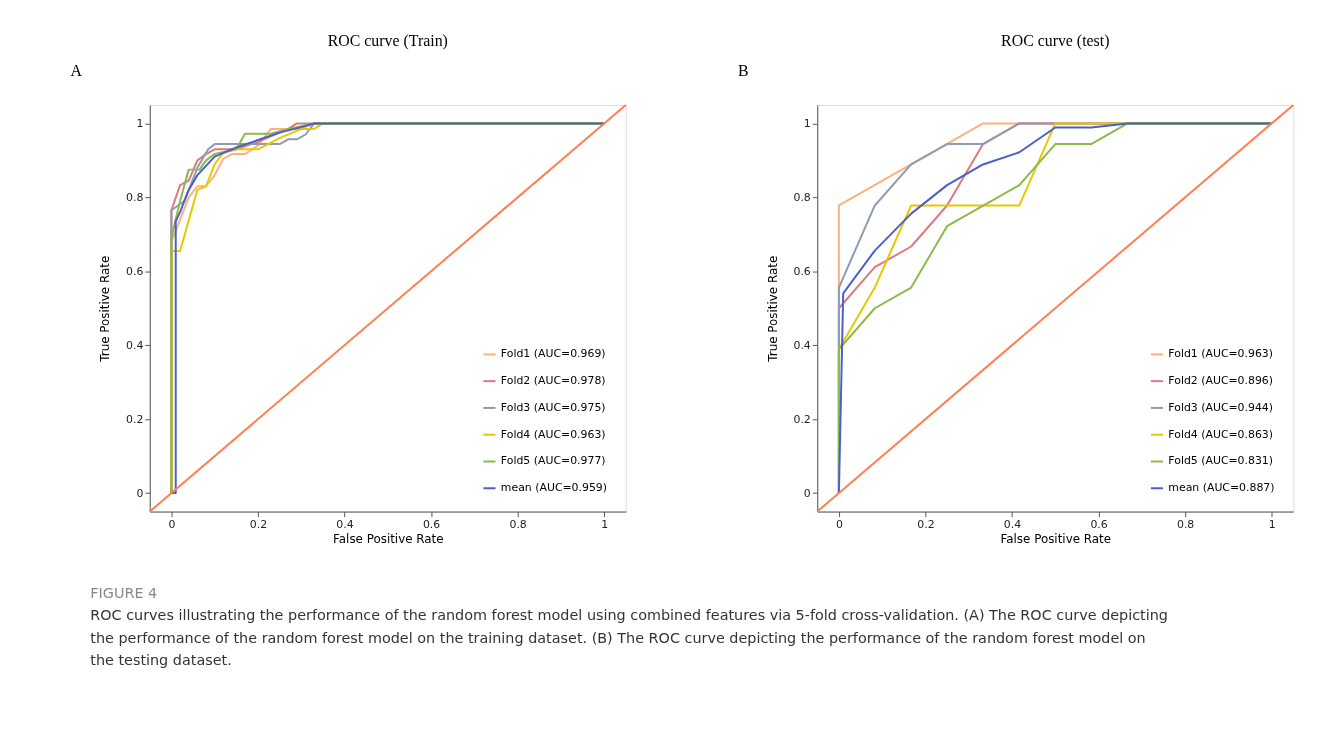  I want to click on legend-label: Fold5 (AUC=0.831), so click(1221, 461).